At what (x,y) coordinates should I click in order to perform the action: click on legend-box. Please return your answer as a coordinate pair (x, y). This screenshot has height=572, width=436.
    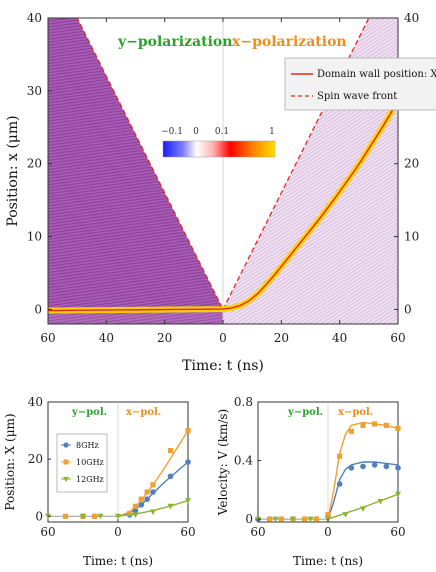
    Looking at the image, I should click on (360, 84).